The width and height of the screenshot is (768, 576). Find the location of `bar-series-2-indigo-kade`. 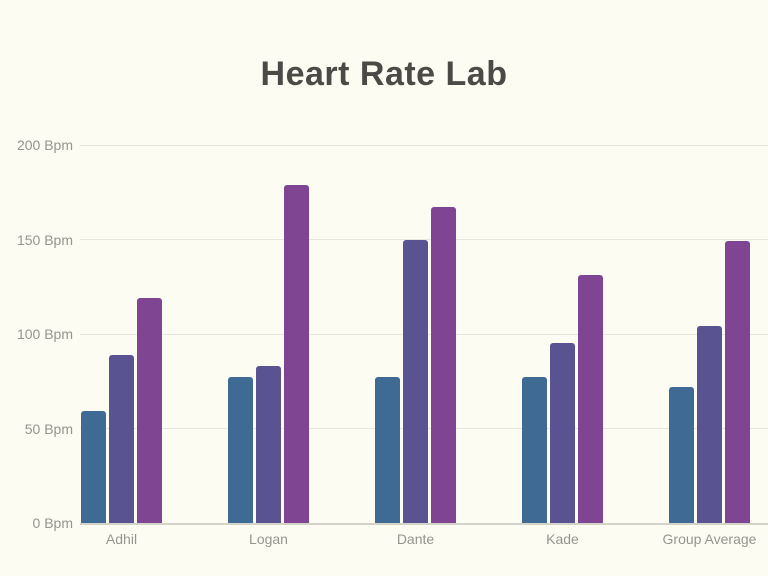

bar-series-2-indigo-kade is located at coordinates (562, 433).